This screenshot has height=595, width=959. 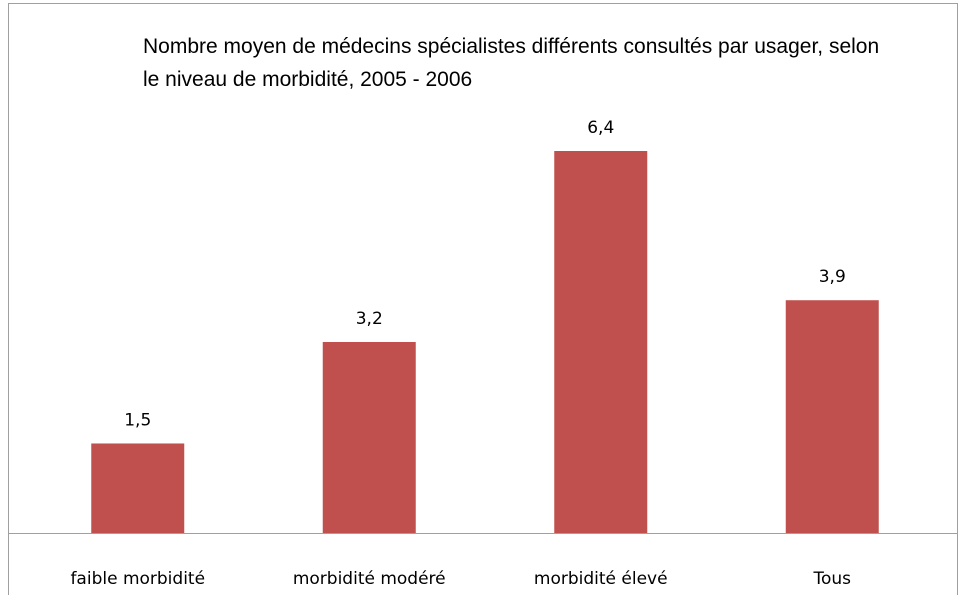 I want to click on x-tick-label: Tous, so click(x=831, y=579).